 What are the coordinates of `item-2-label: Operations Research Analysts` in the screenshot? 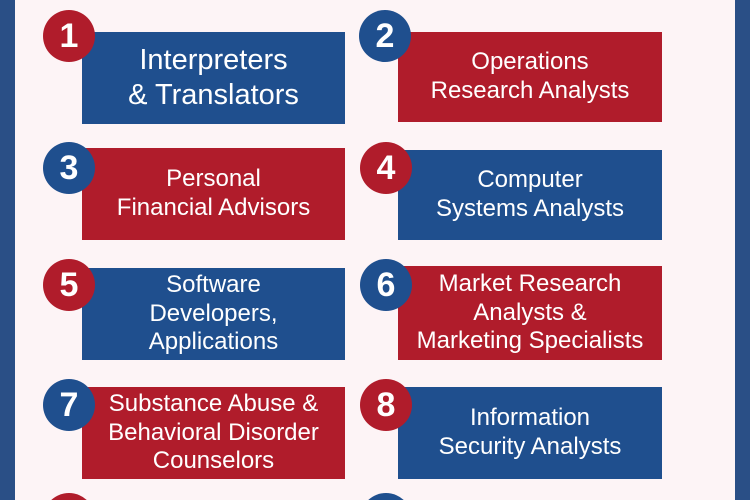 It's located at (530, 76).